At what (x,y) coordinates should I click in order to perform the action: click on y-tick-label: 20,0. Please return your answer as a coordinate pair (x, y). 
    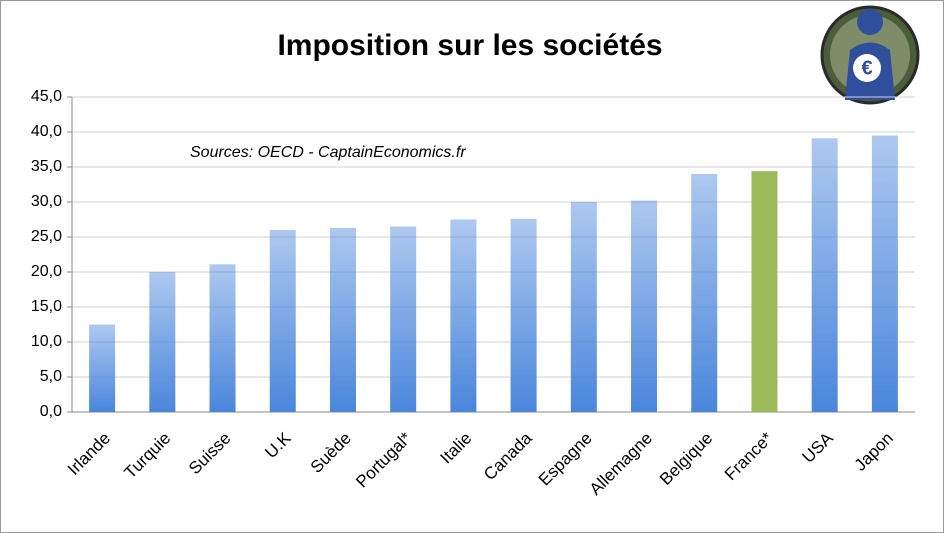
    Looking at the image, I should click on (46, 271).